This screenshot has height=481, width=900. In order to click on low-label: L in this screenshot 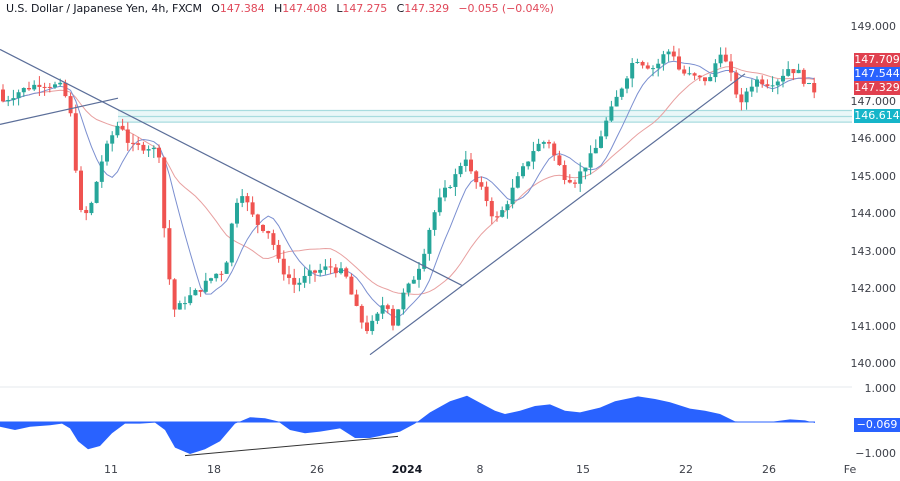, I will do `click(339, 8)`.